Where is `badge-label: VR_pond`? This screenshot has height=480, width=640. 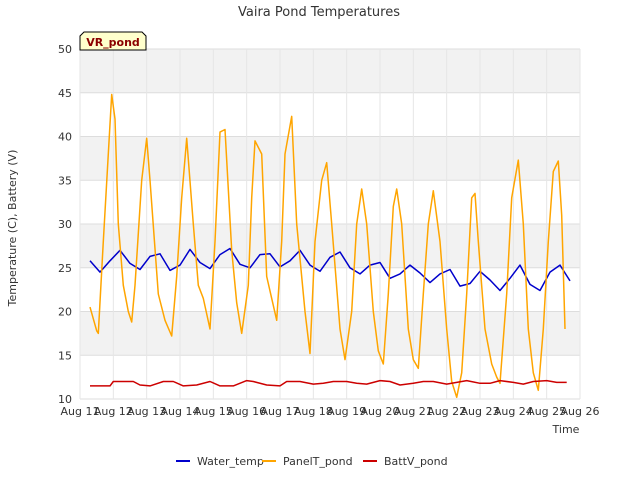
badge-label: VR_pond is located at coordinates (113, 42).